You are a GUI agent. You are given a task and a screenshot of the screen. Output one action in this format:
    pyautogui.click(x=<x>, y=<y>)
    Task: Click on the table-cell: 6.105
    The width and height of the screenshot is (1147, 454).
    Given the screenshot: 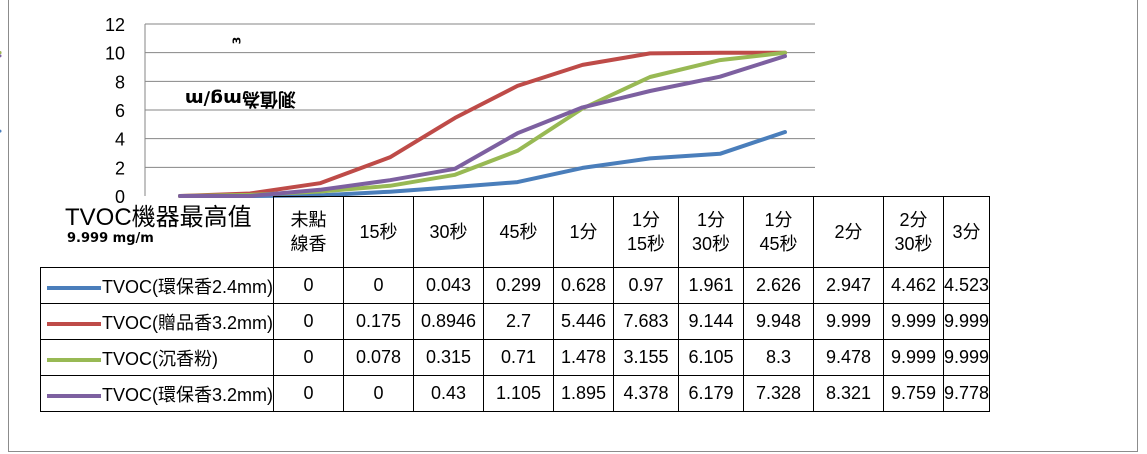 What is the action you would take?
    pyautogui.click(x=711, y=357)
    